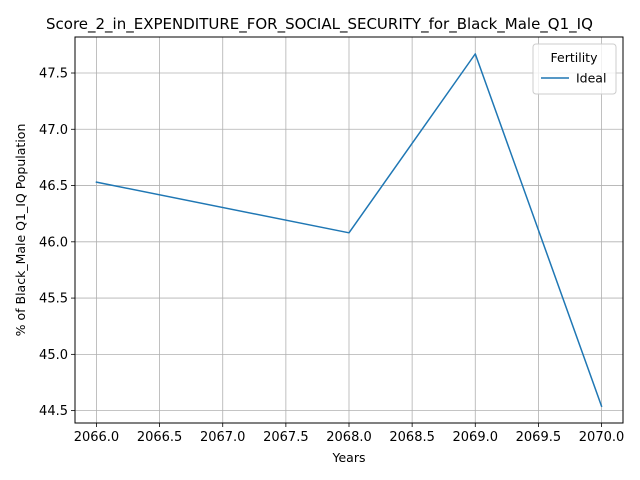  I want to click on x-tick-label: 2068.0, so click(349, 437).